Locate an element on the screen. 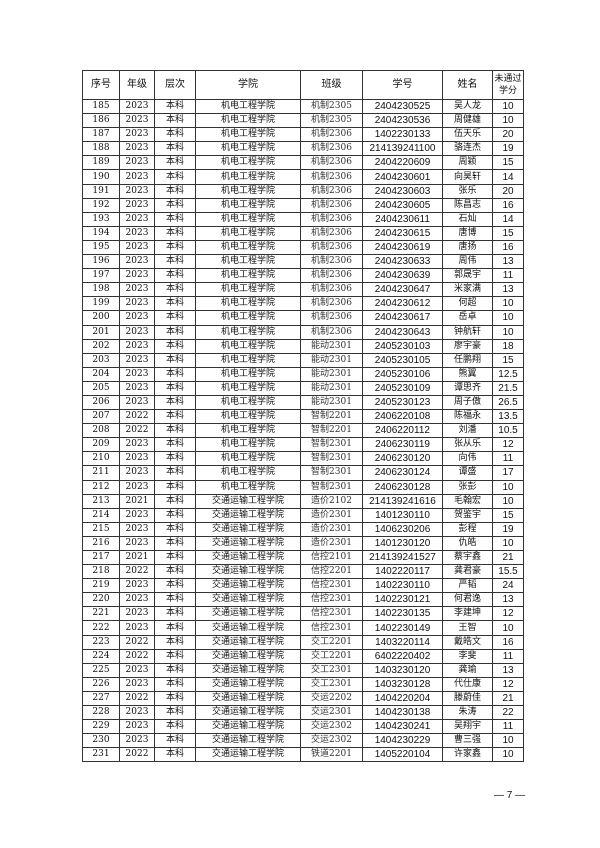 The image size is (600, 848). cell-student-id: 1406230206 is located at coordinates (402, 529).